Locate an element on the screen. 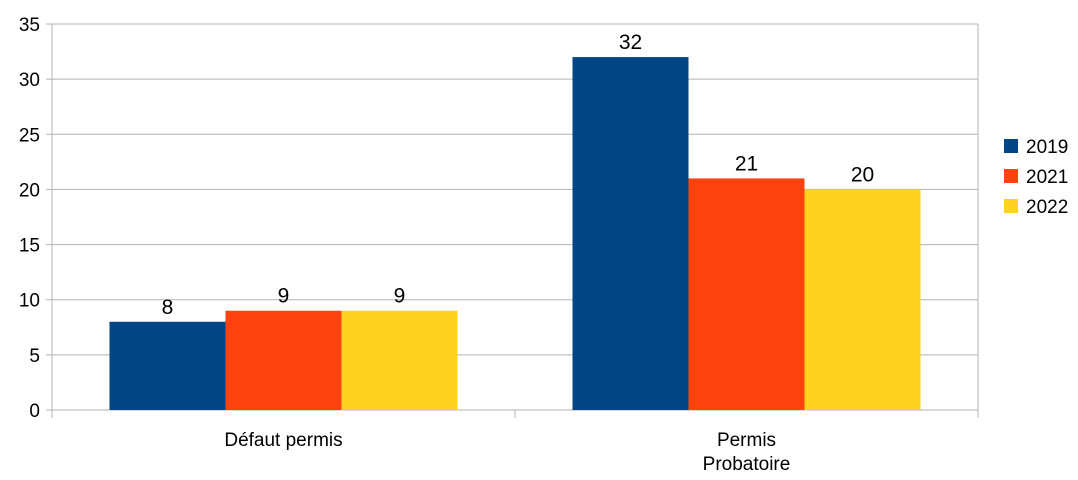  x-category-label: Défaut permis is located at coordinates (283, 440).